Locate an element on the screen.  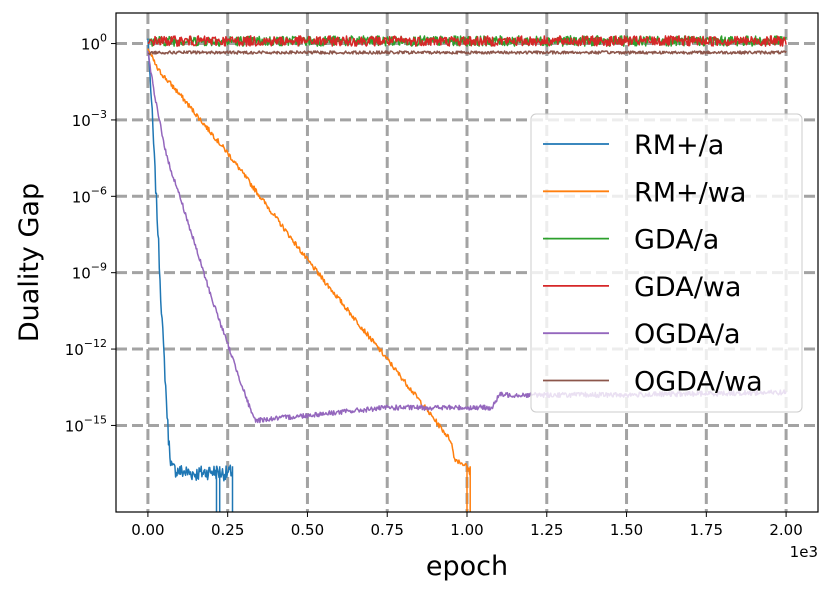
x-axis-scale-factor: 1e3 is located at coordinates (804, 552).